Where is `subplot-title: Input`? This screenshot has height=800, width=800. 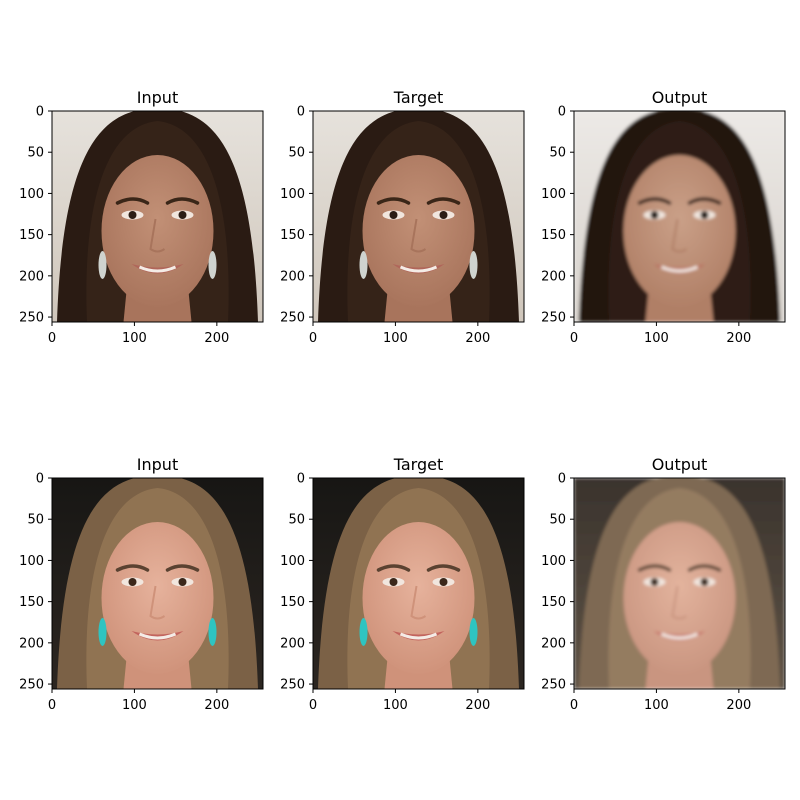
subplot-title: Input is located at coordinates (157, 97).